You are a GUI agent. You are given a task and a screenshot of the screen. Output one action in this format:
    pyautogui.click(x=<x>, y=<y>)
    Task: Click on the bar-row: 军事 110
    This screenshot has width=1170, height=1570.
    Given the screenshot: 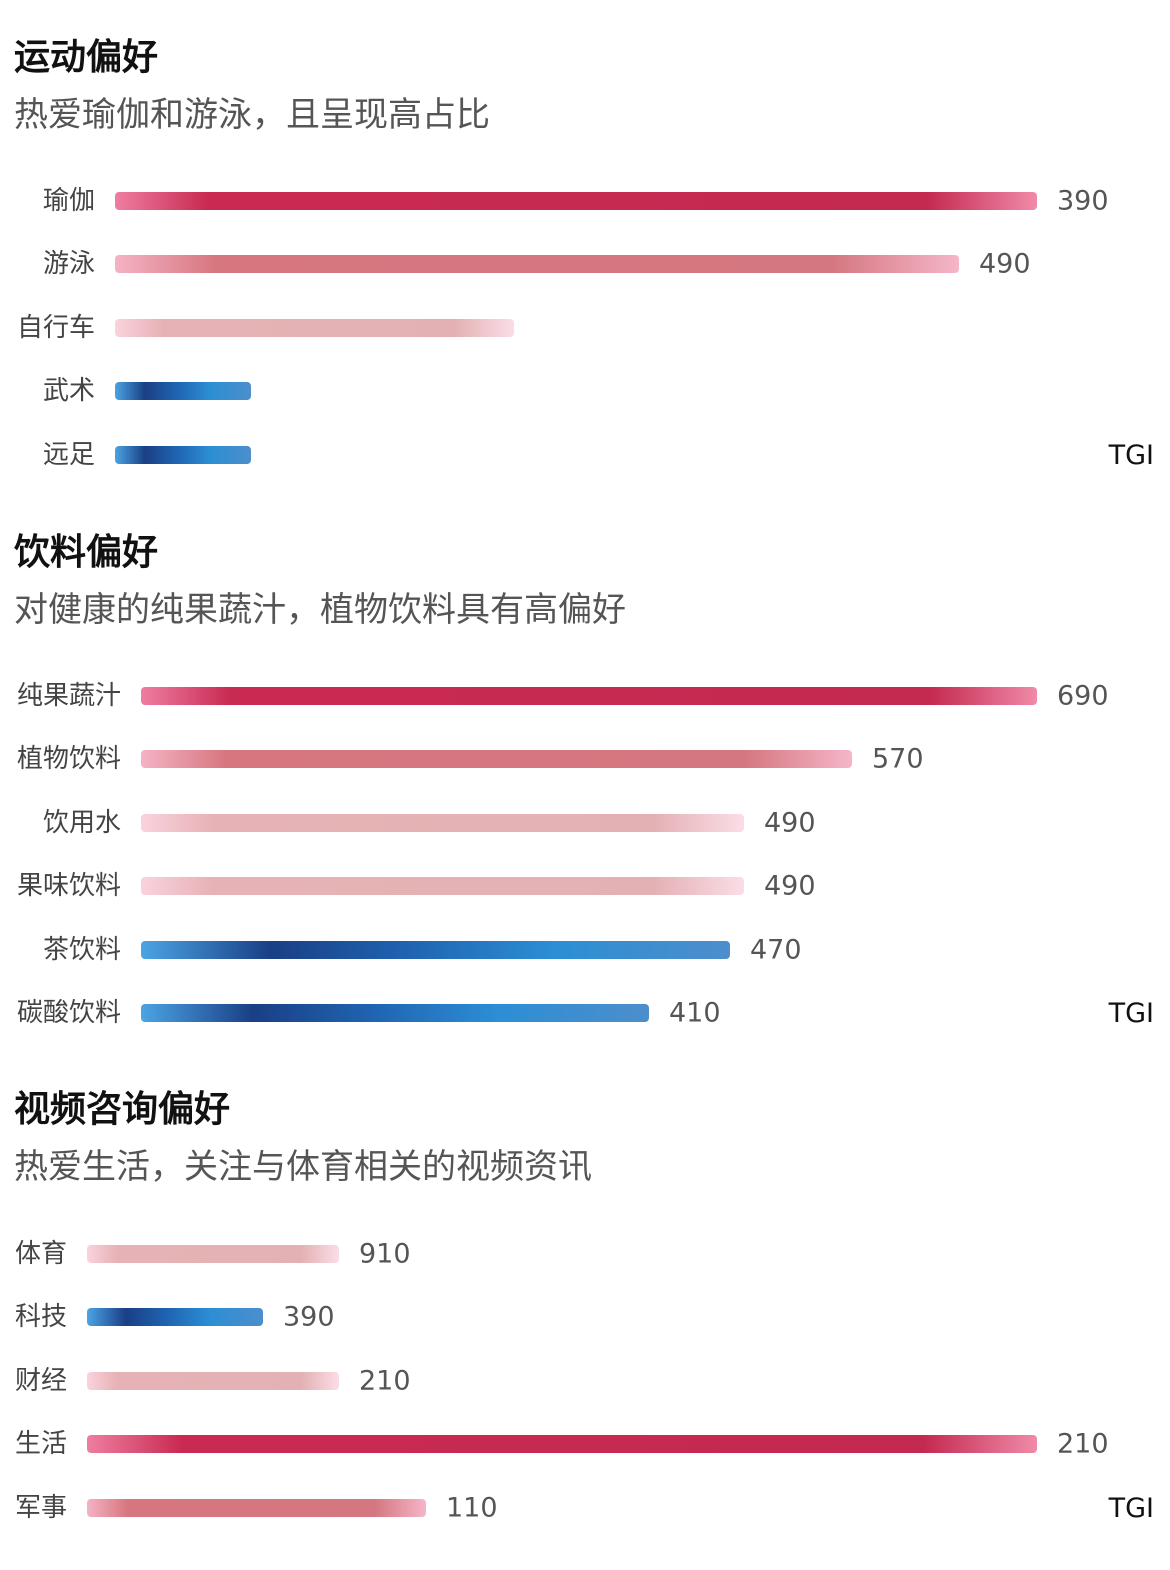 What is the action you would take?
    pyautogui.click(x=585, y=1508)
    